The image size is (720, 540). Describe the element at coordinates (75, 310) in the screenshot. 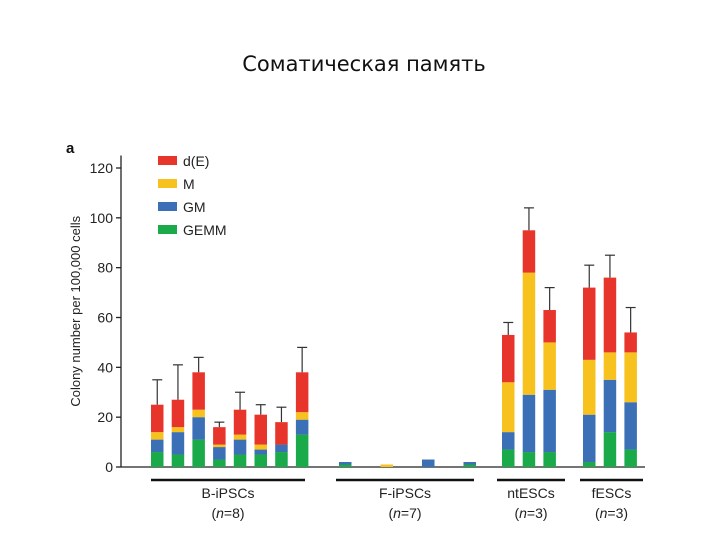

I see `y-axis-label: Colony number per 100,000 cells` at that location.